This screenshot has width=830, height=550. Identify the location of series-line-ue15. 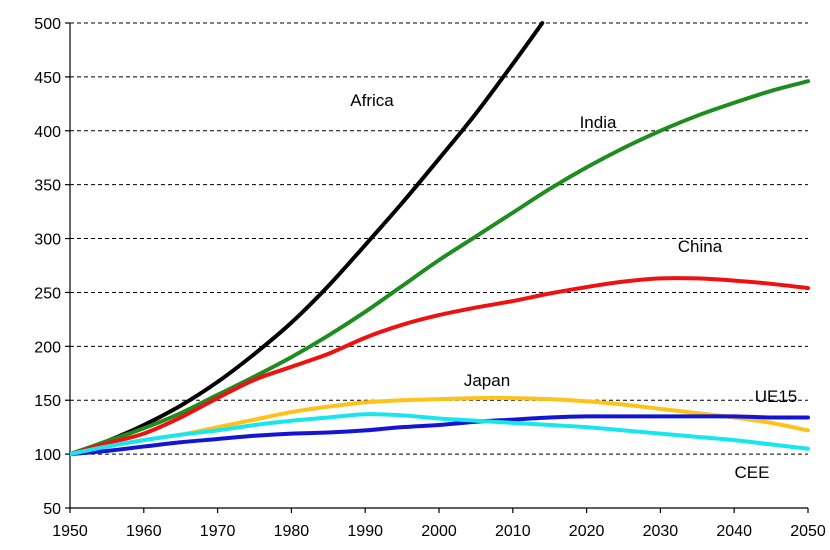
(440, 435).